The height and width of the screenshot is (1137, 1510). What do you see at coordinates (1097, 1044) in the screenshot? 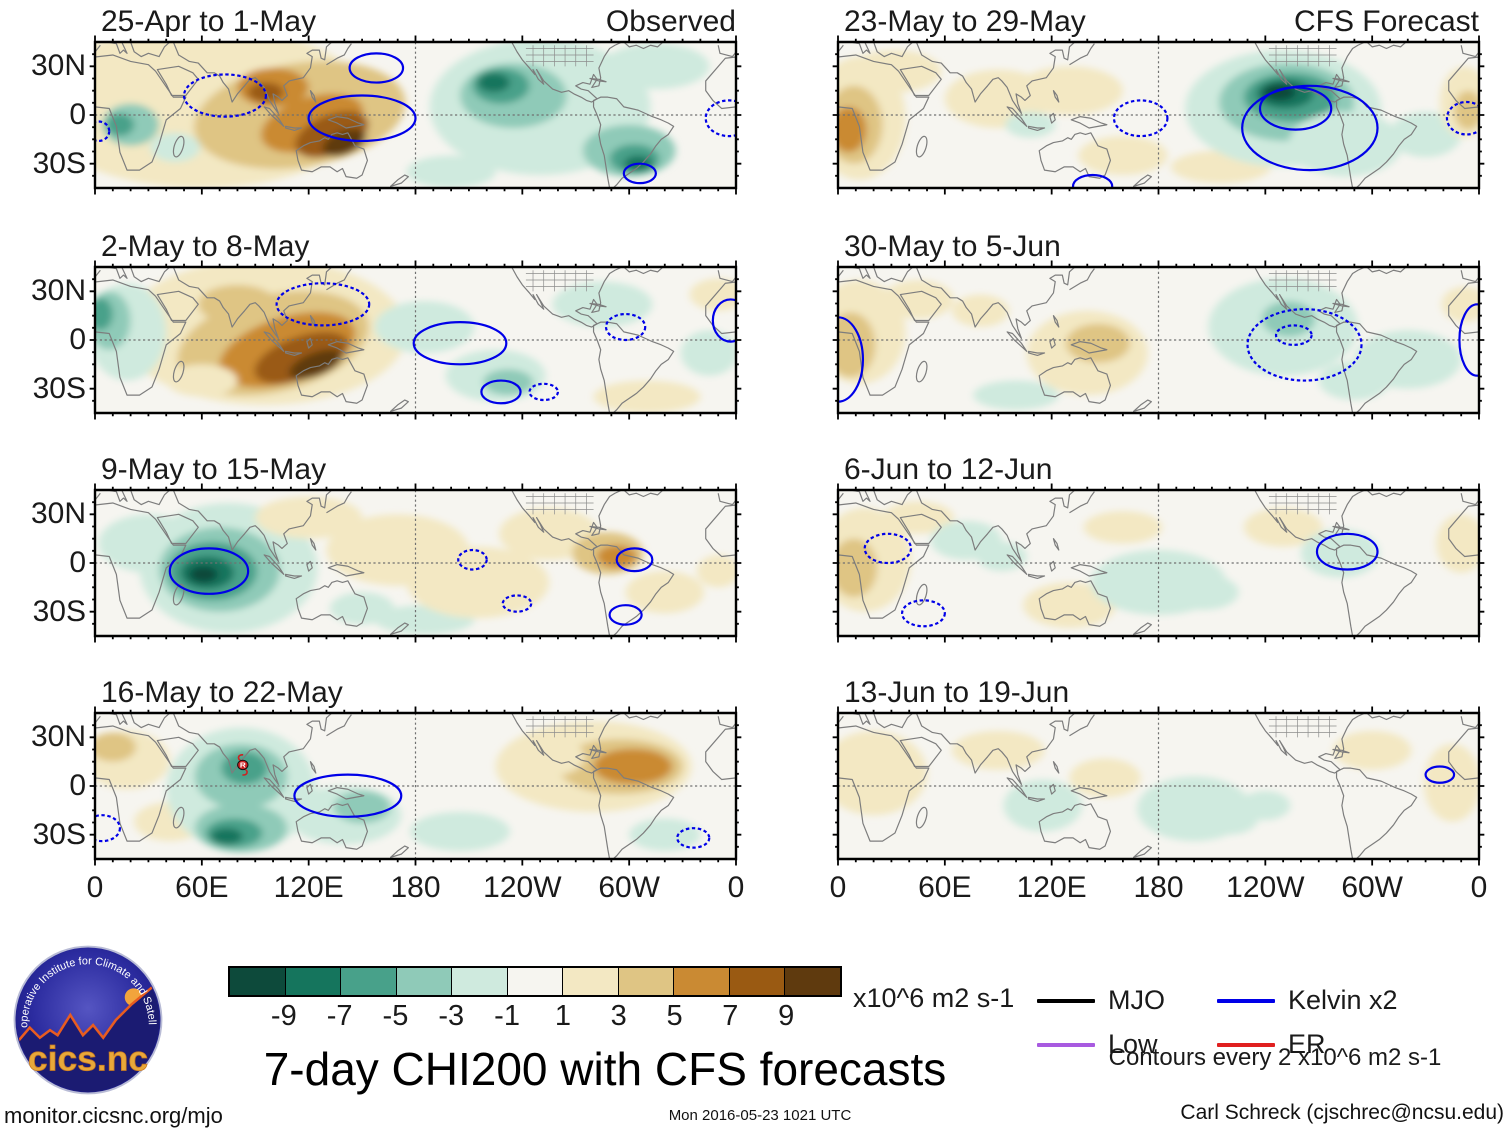
I see `legend-item-low: Low` at bounding box center [1097, 1044].